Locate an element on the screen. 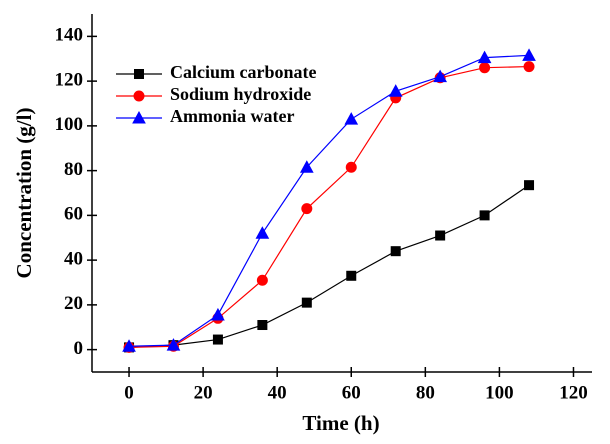 This screenshot has height=444, width=610. x-tick-label: 0 is located at coordinates (129, 392).